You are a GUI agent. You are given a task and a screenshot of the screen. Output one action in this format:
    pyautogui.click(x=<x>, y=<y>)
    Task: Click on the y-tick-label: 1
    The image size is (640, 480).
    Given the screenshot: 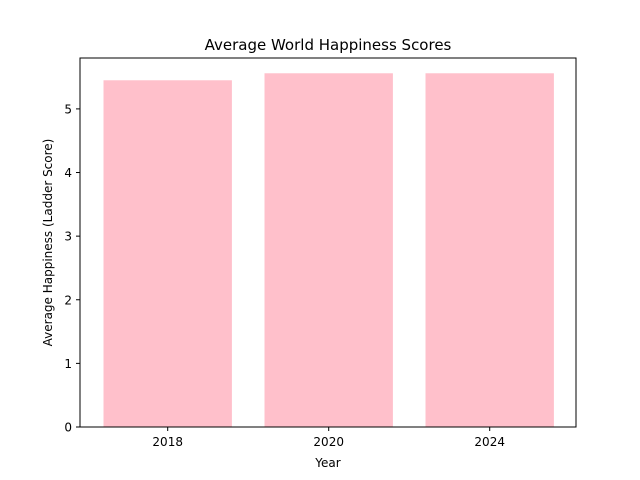 What is the action you would take?
    pyautogui.click(x=68, y=364)
    